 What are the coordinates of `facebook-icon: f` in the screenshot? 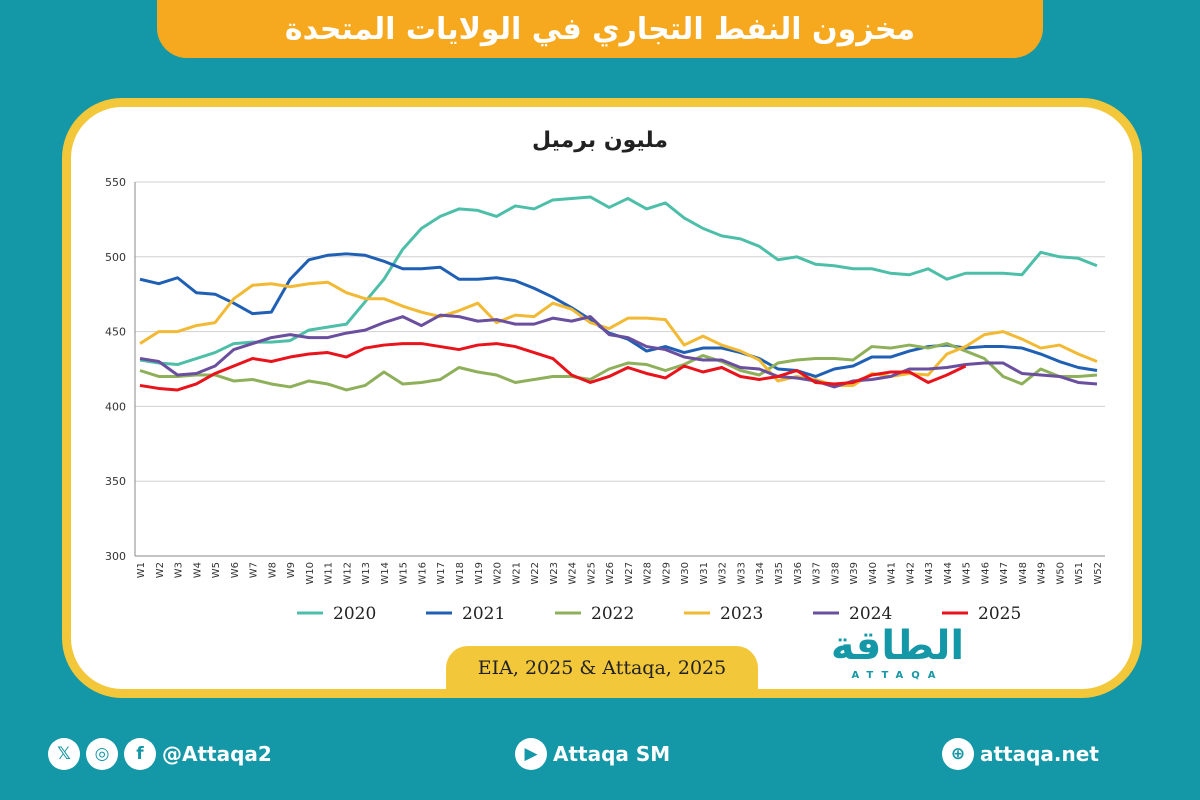 It's located at (140, 754).